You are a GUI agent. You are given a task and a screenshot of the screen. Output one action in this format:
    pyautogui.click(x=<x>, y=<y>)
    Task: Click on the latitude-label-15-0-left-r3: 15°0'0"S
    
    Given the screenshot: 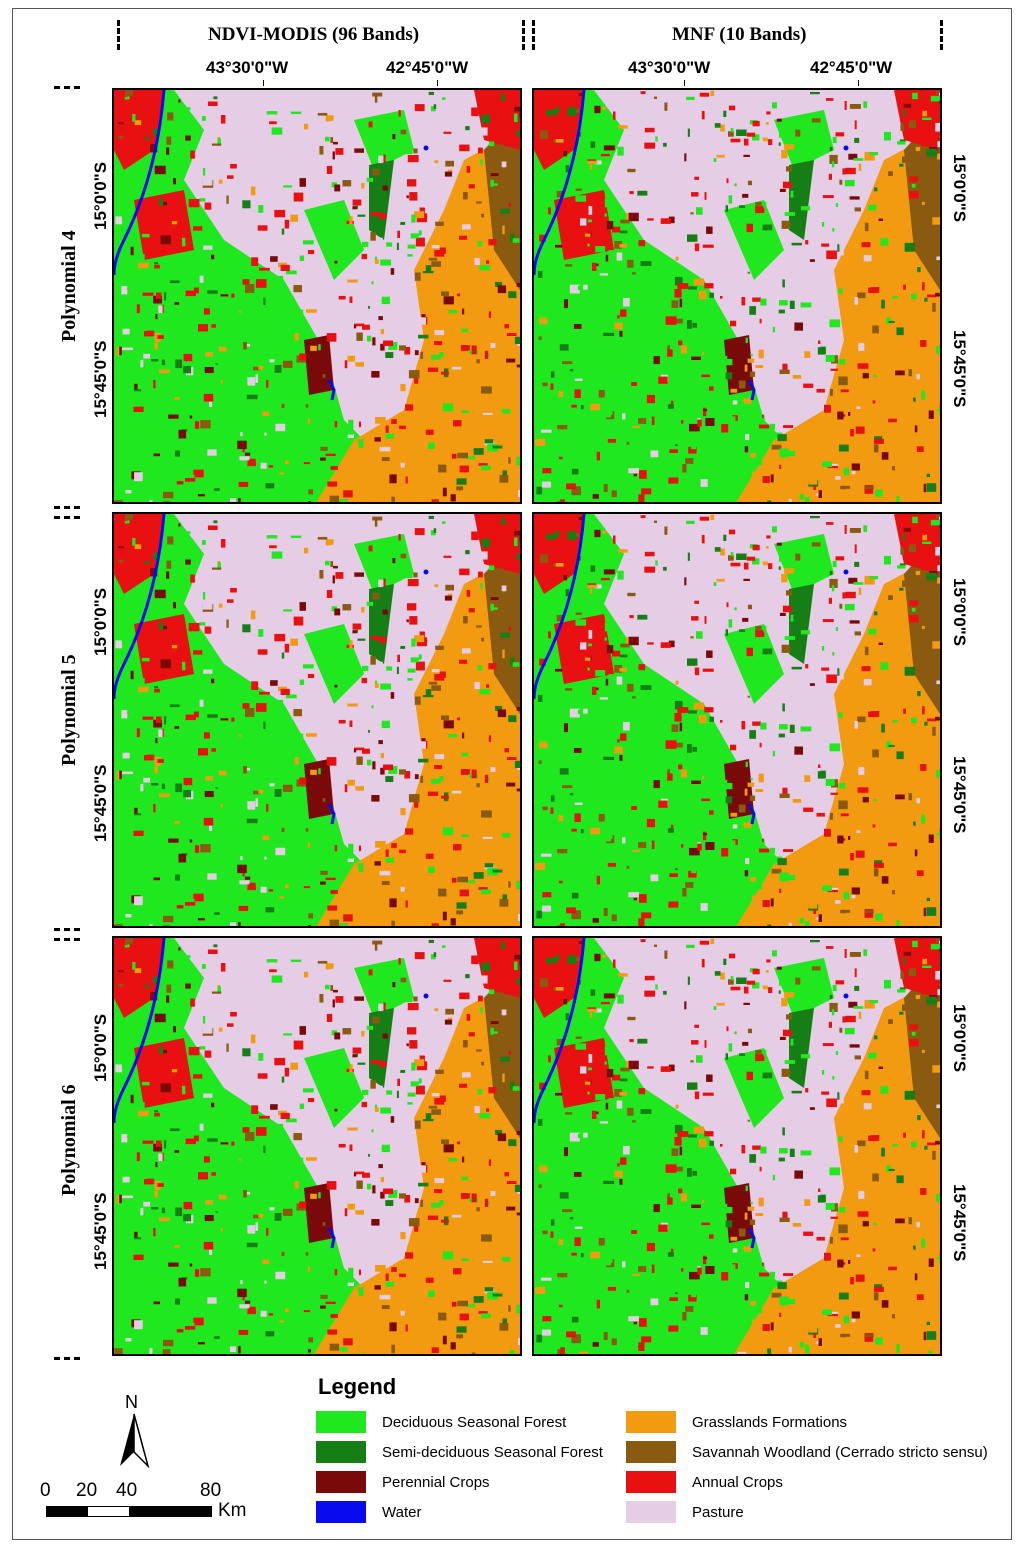 What is the action you would take?
    pyautogui.click(x=100, y=1047)
    